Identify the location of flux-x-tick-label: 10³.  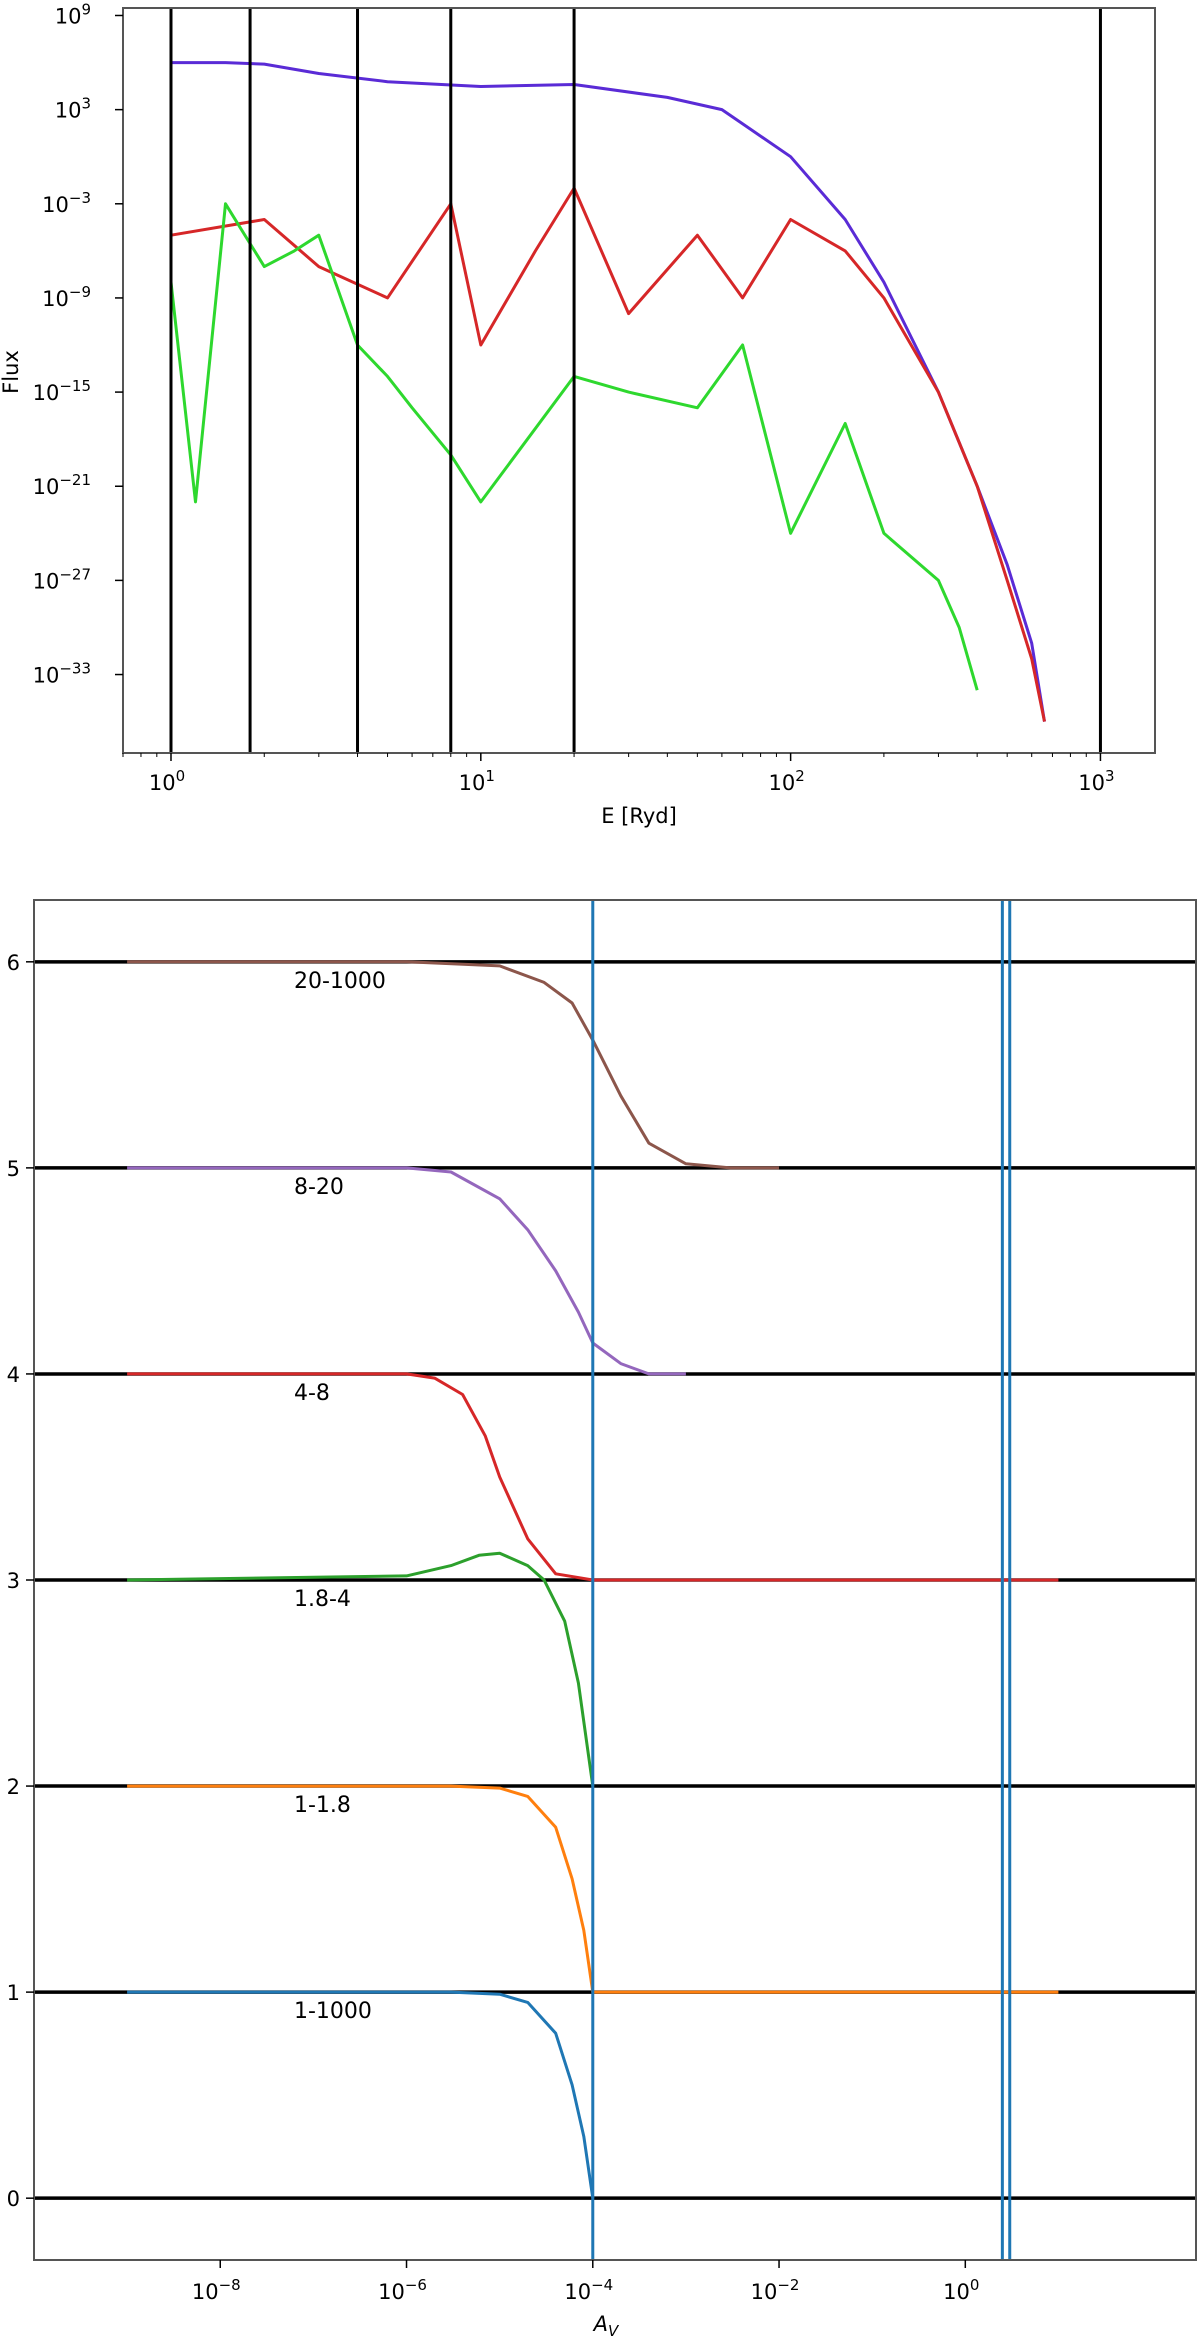
(1096, 781).